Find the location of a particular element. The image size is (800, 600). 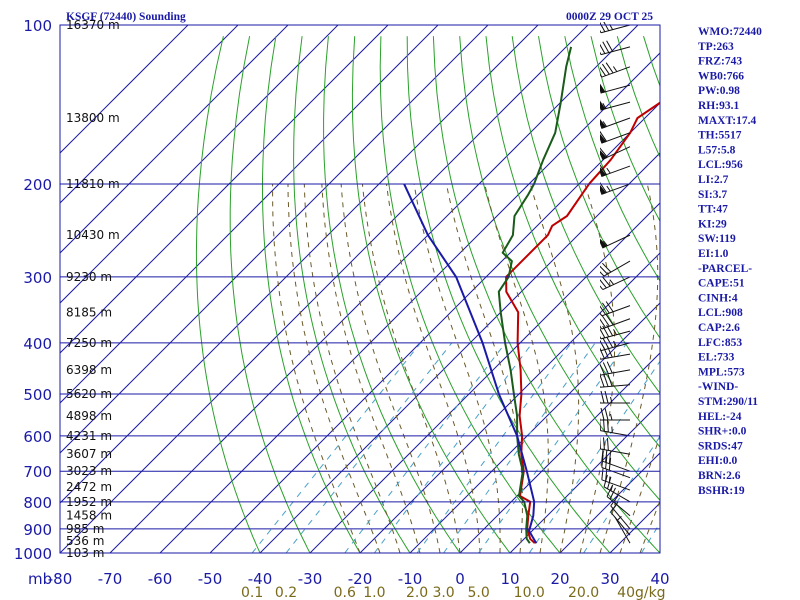

mixing-ratio-label: 40g/kg is located at coordinates (641, 592).